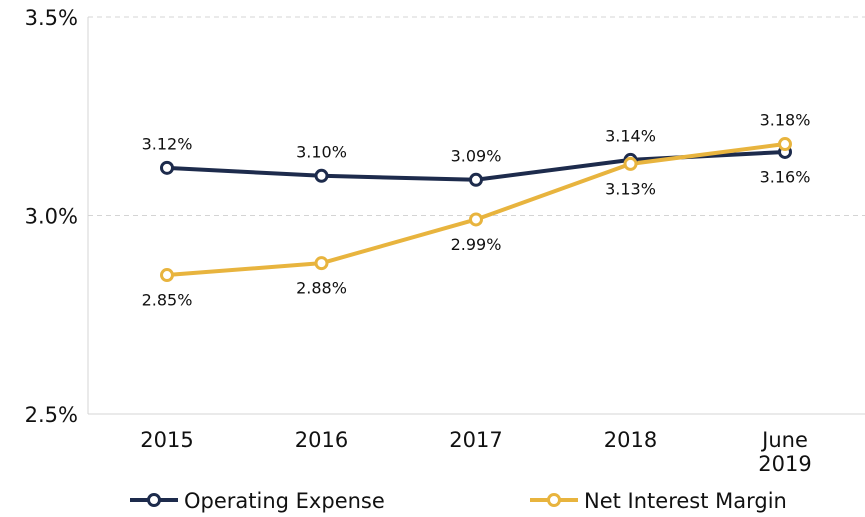  Describe the element at coordinates (284, 501) in the screenshot. I see `legend-label: Operating Expense` at that location.